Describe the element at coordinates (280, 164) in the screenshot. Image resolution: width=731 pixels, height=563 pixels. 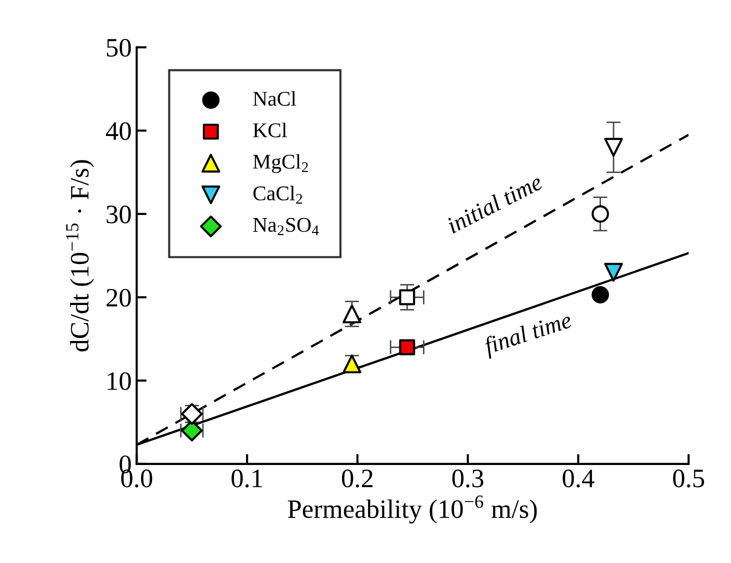
I see `legend-label: MgCl$_{2}$` at that location.